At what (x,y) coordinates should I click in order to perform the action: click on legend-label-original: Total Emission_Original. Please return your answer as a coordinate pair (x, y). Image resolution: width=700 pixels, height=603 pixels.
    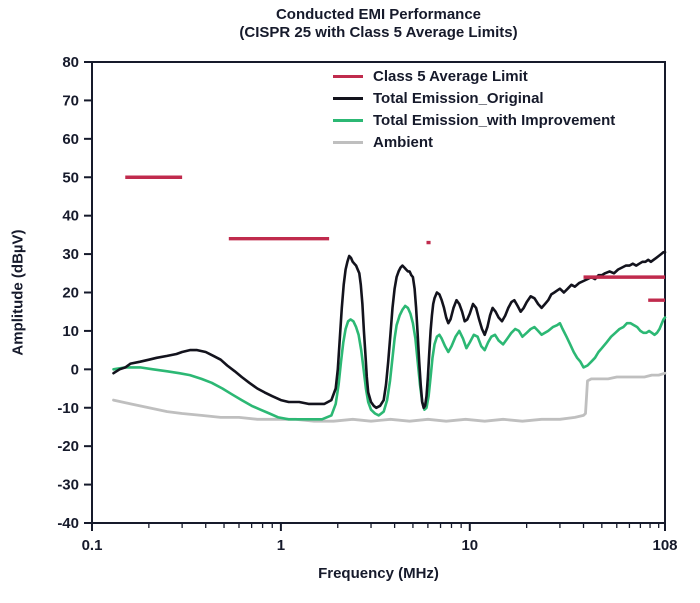
    Looking at the image, I should click on (458, 98).